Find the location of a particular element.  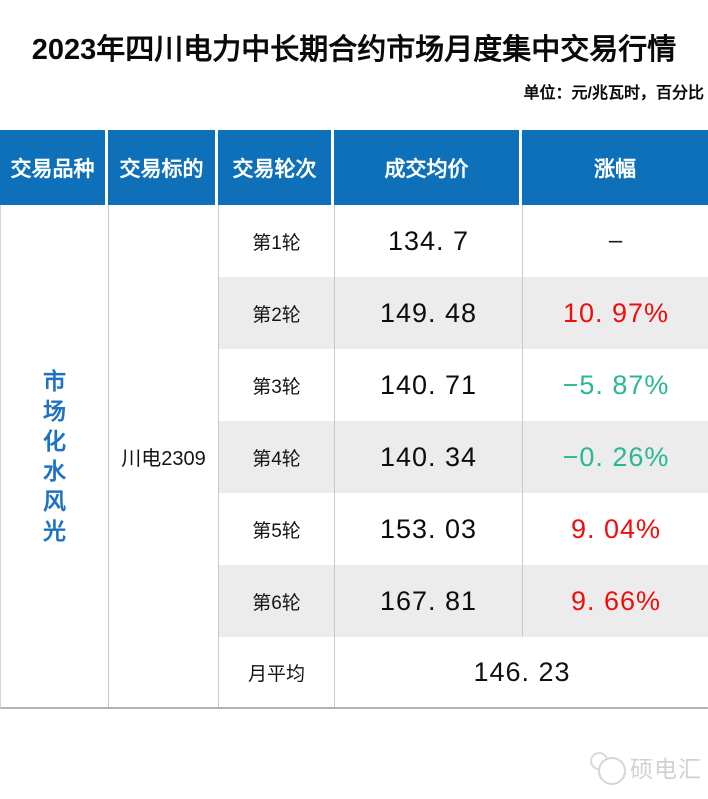

change-cell: −5. 87% is located at coordinates (615, 385).